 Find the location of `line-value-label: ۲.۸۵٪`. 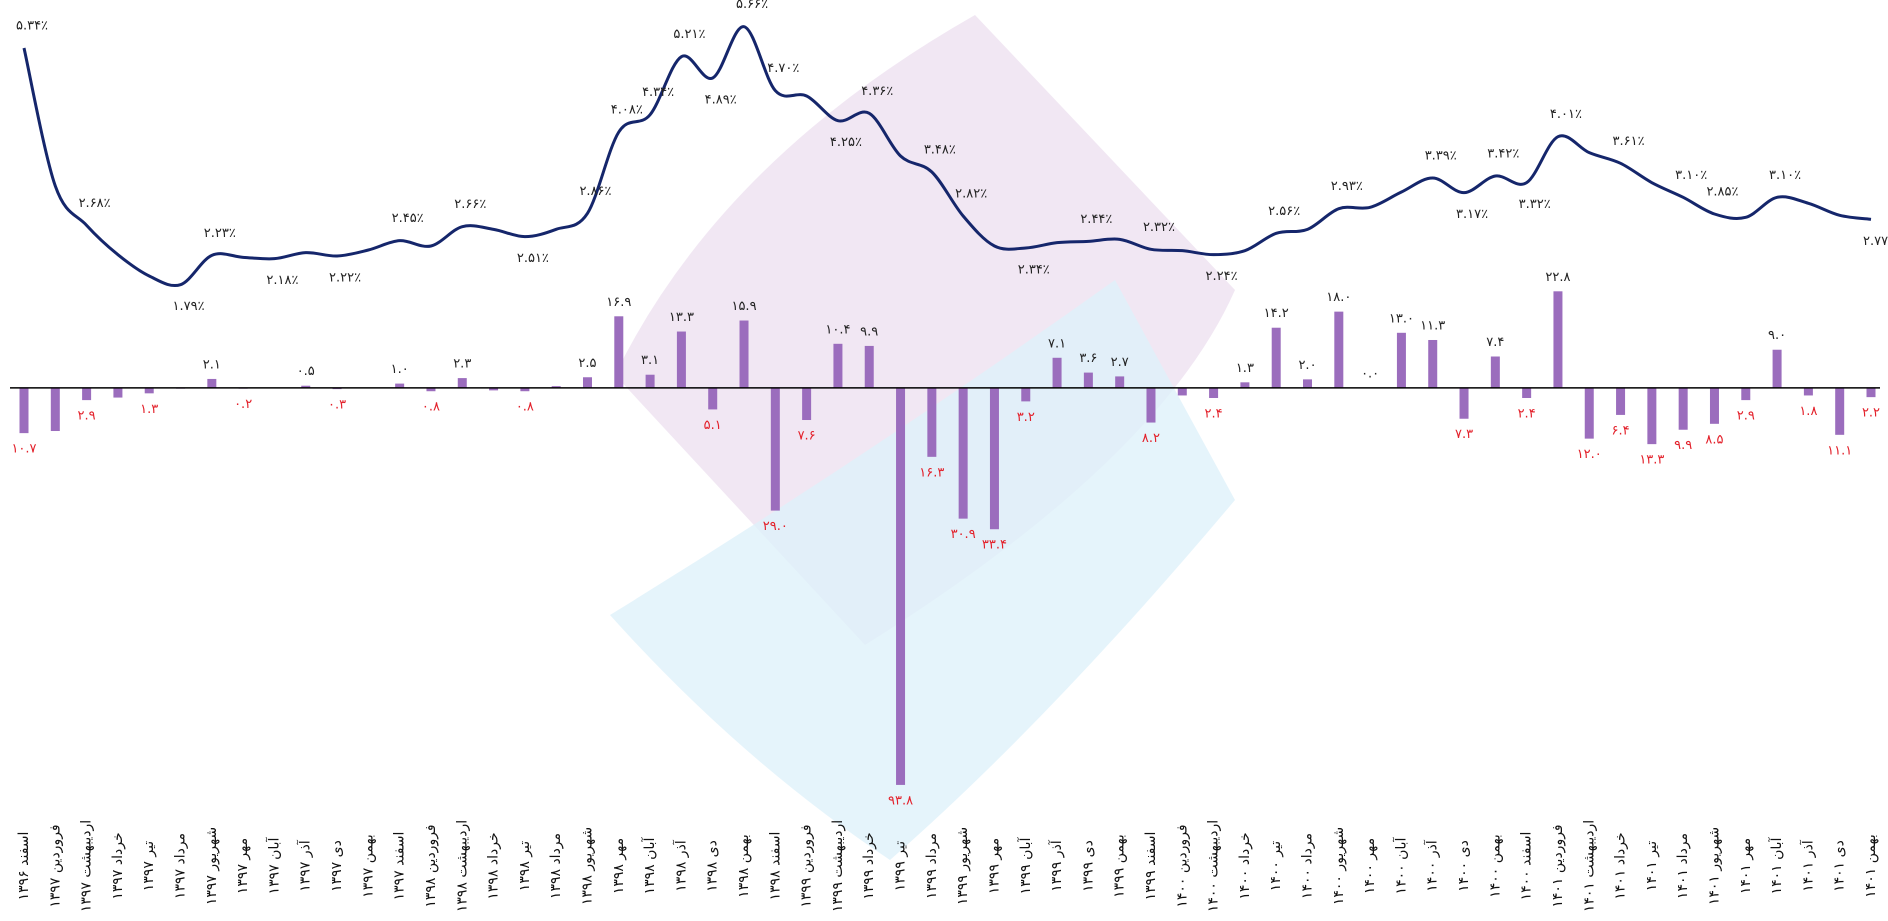

line-value-label: ۲.۸۵٪ is located at coordinates (1722, 192).